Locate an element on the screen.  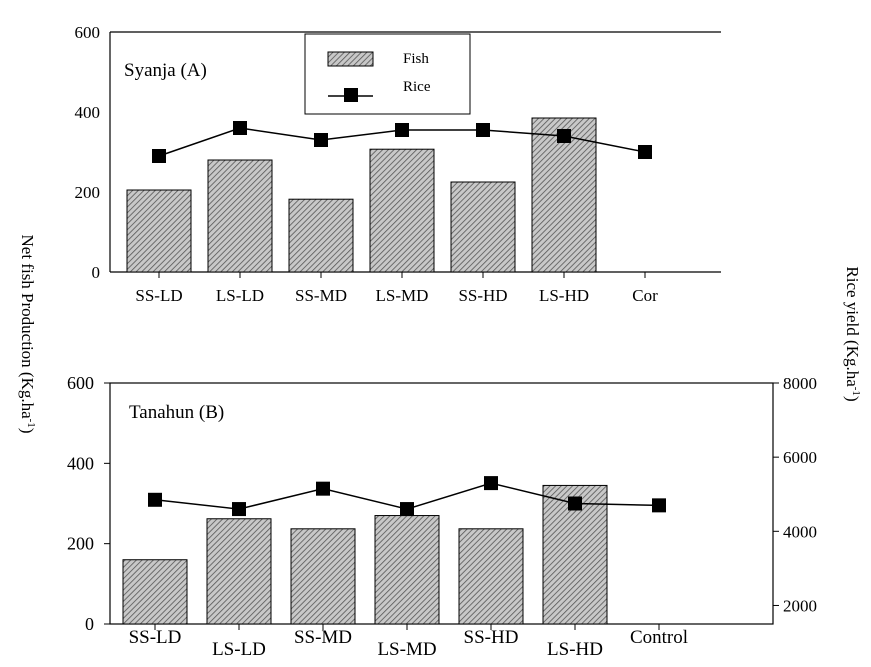
panel-b-category-label: SS-HD is located at coordinates (491, 637).